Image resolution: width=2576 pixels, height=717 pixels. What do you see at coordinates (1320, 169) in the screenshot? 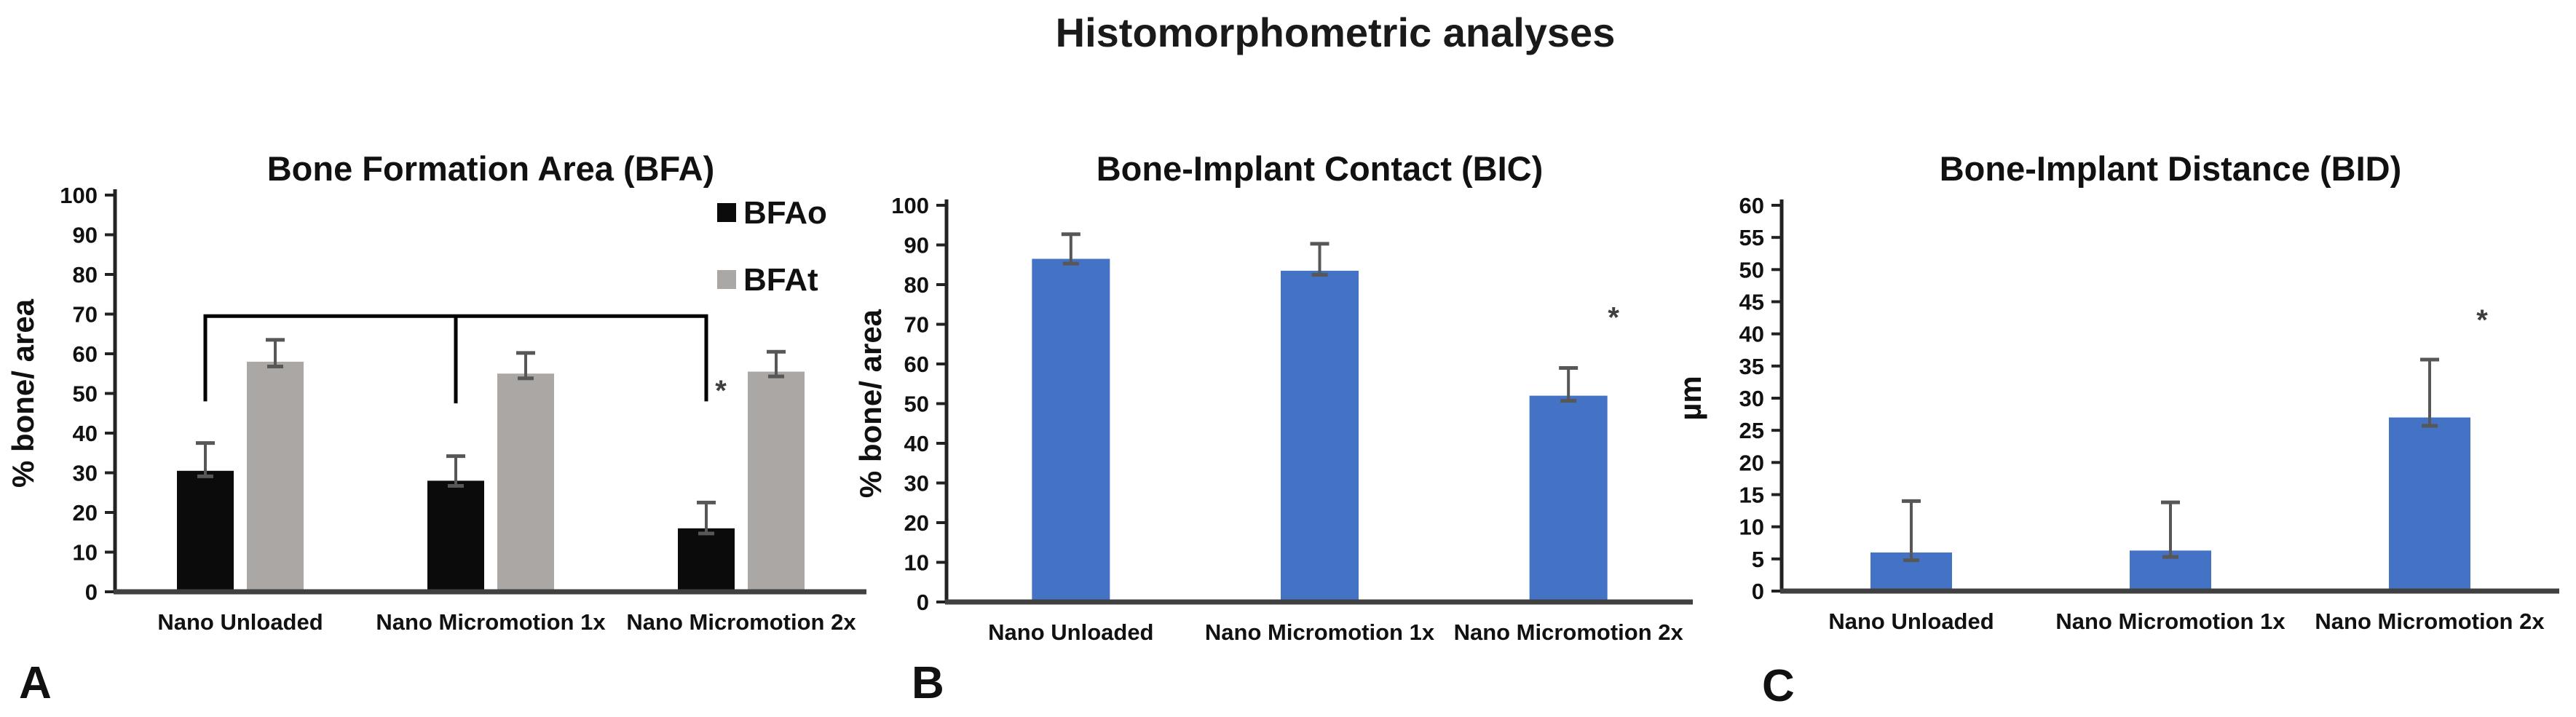
I see `chart-title-B: Bone-Implant Contact (BIC)` at bounding box center [1320, 169].